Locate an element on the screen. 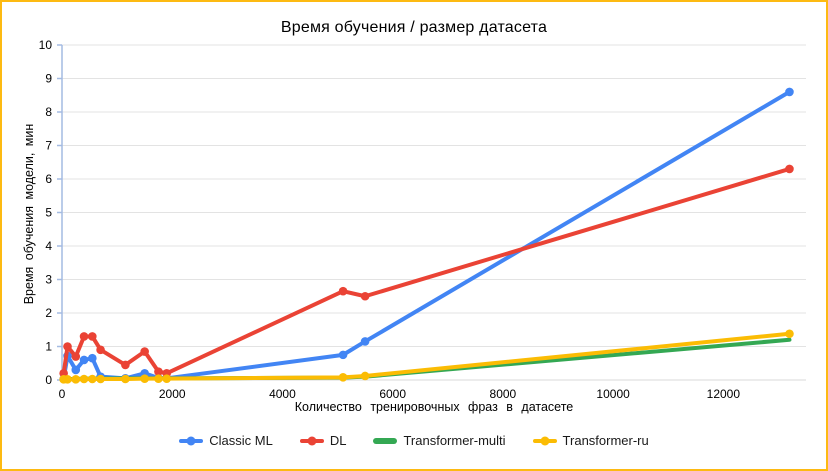 This screenshot has height=471, width=828. y-tick-label: 0 is located at coordinates (48, 380).